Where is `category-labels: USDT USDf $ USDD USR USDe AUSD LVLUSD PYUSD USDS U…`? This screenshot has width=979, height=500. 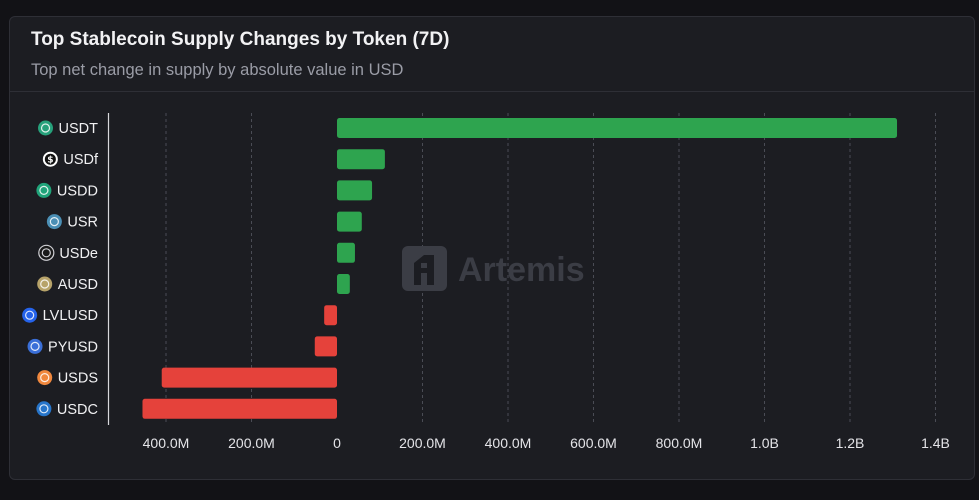 category-labels: USDT USDf $ USDD USR USDe AUSD LVLUSD PYUSD USDS U… is located at coordinates (60, 269).